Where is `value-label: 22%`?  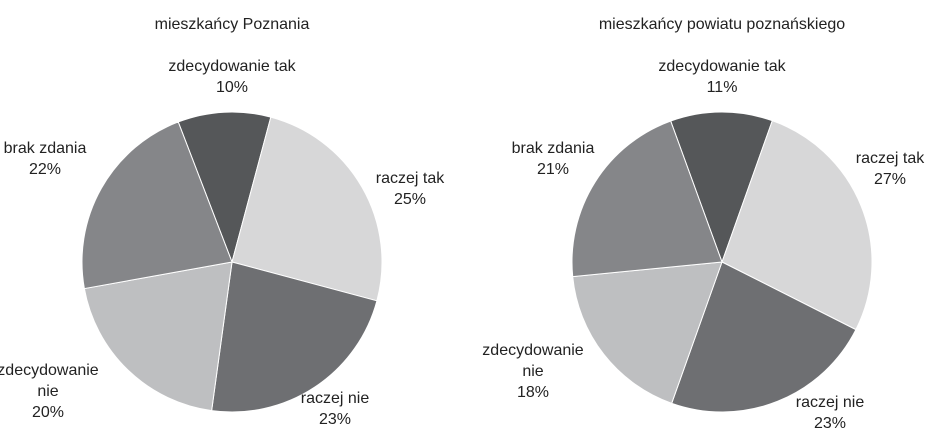 value-label: 22% is located at coordinates (45, 169).